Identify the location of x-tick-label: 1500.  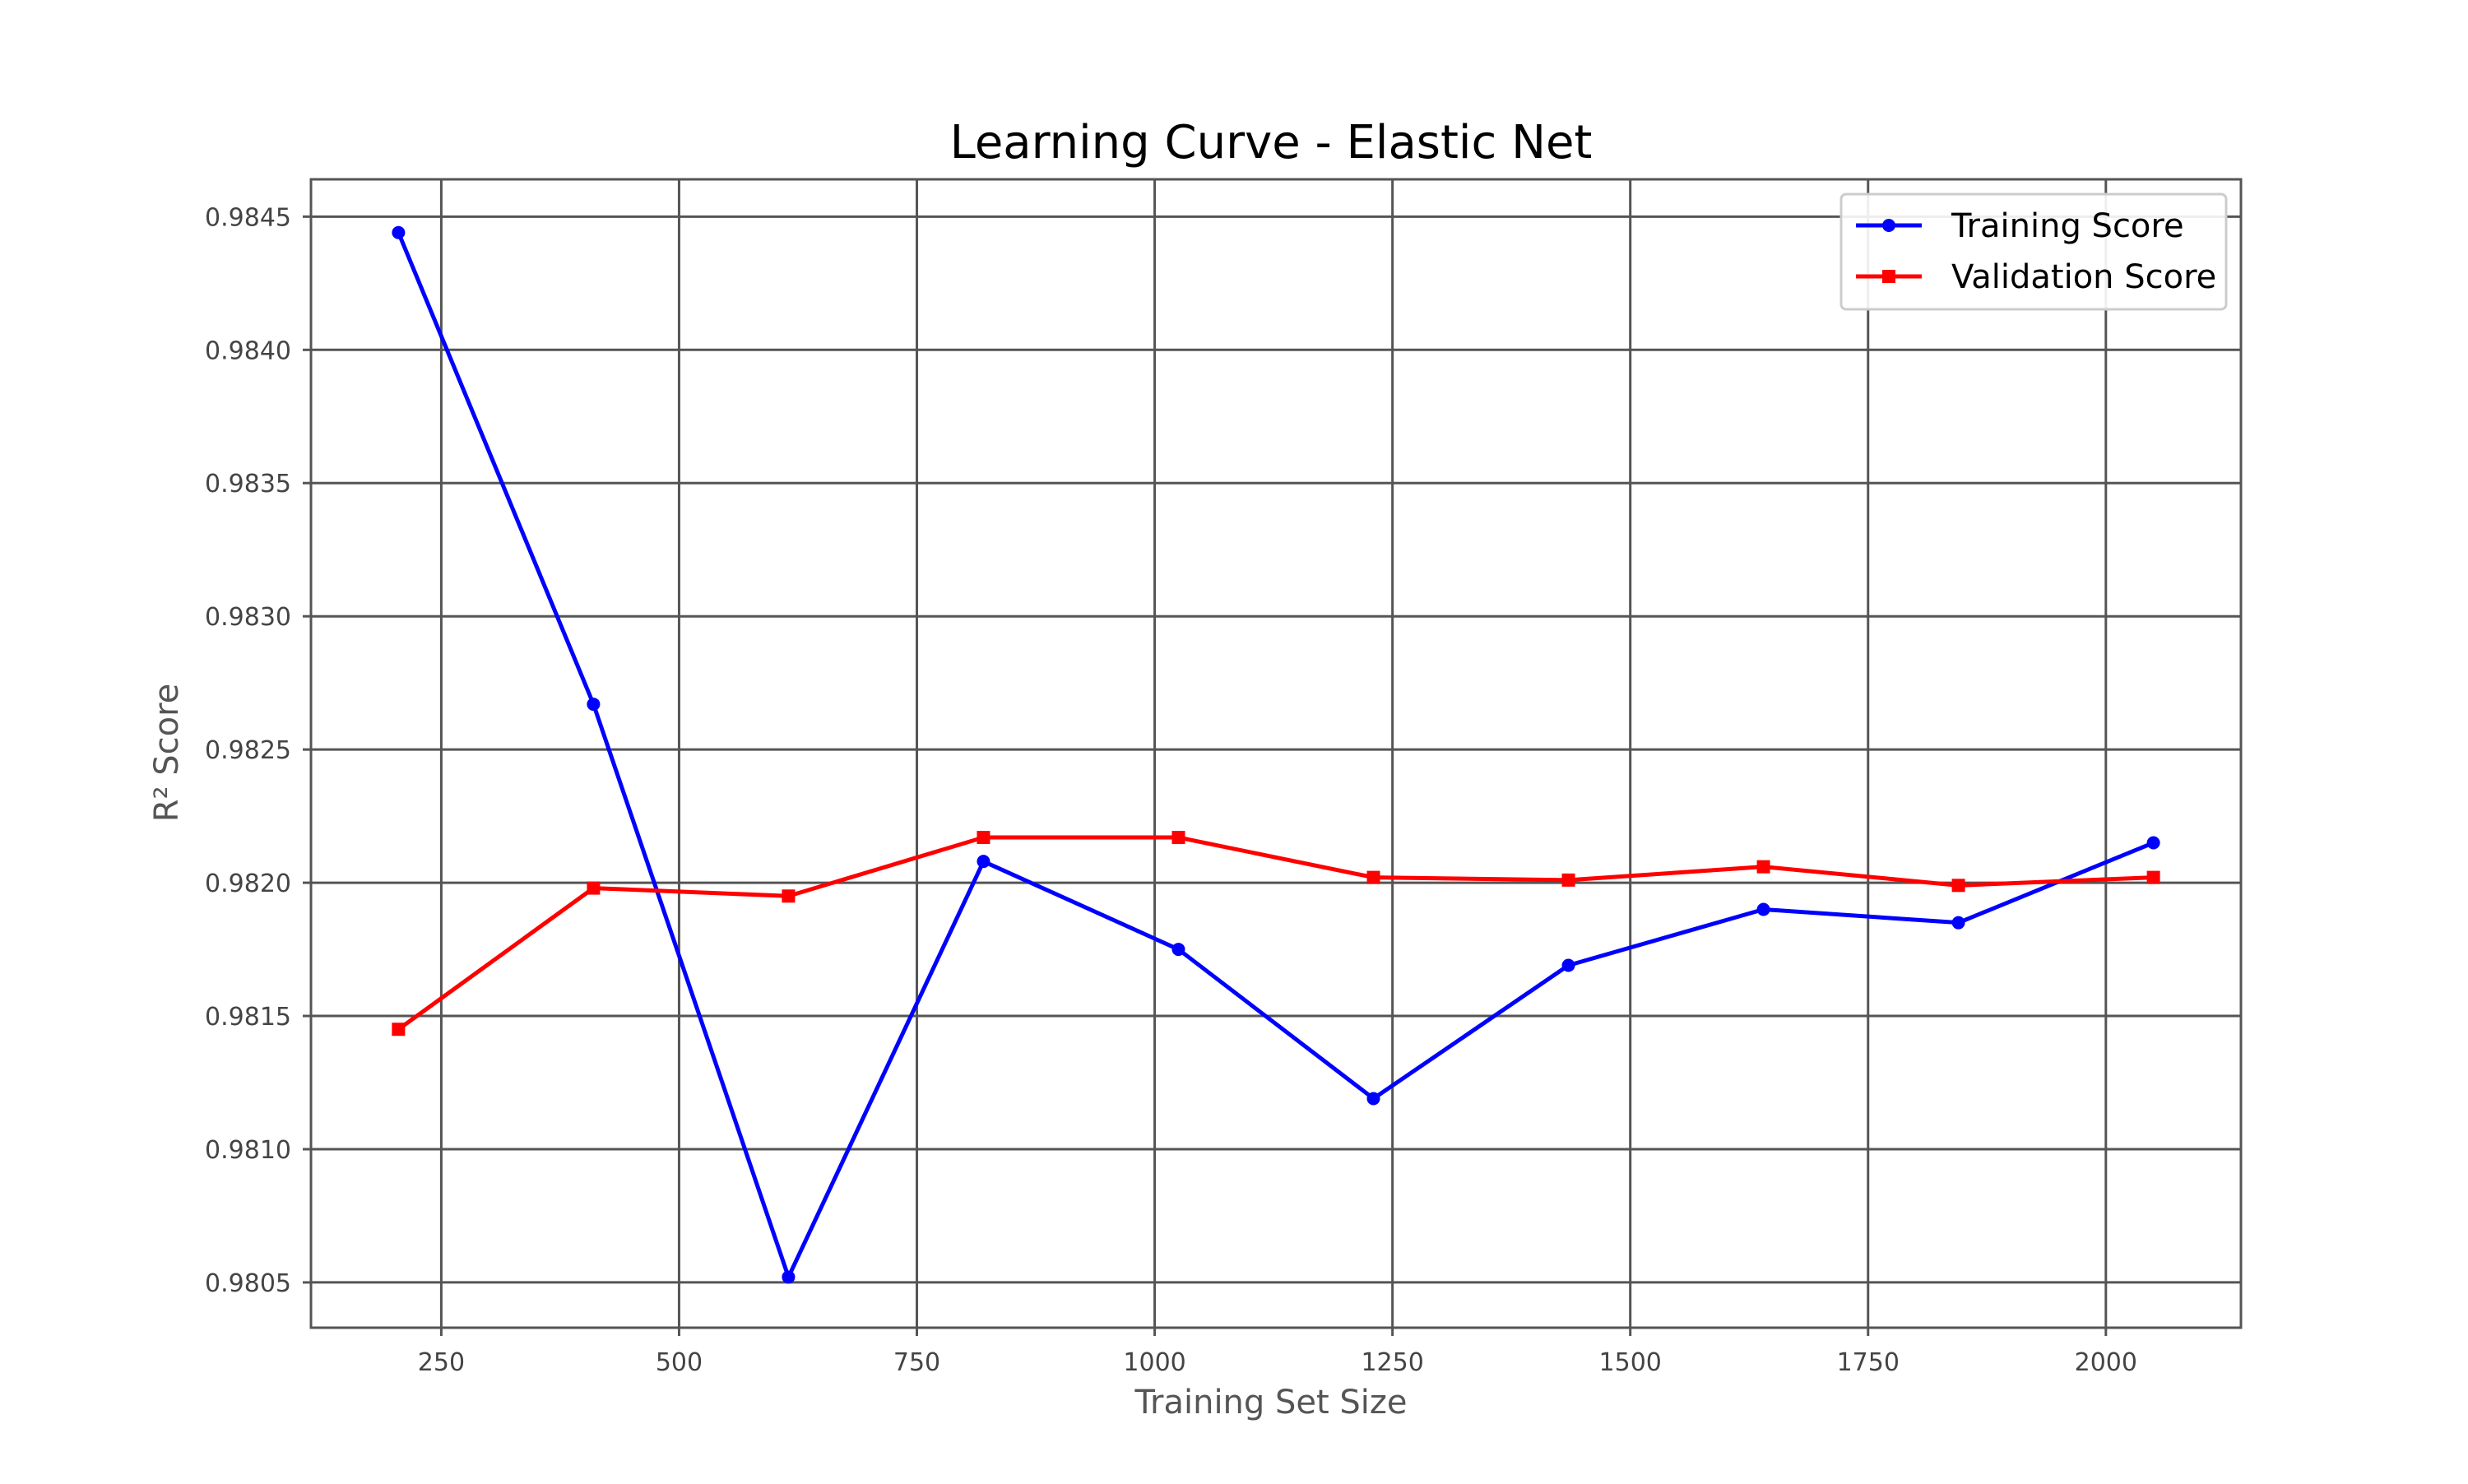
(1630, 1362).